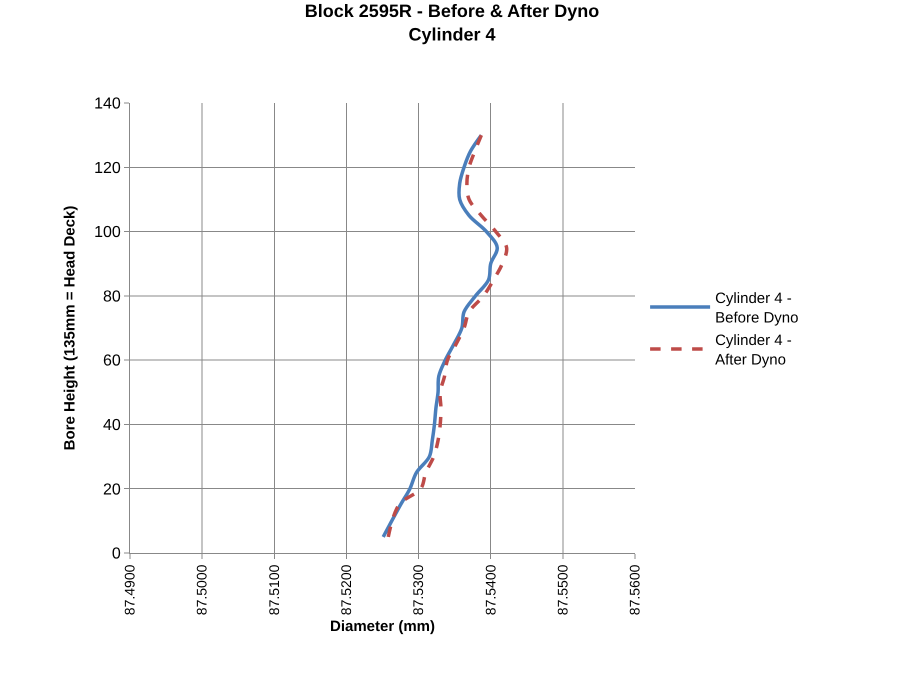  I want to click on chart-subtitle: Cylinder 4, so click(452, 34).